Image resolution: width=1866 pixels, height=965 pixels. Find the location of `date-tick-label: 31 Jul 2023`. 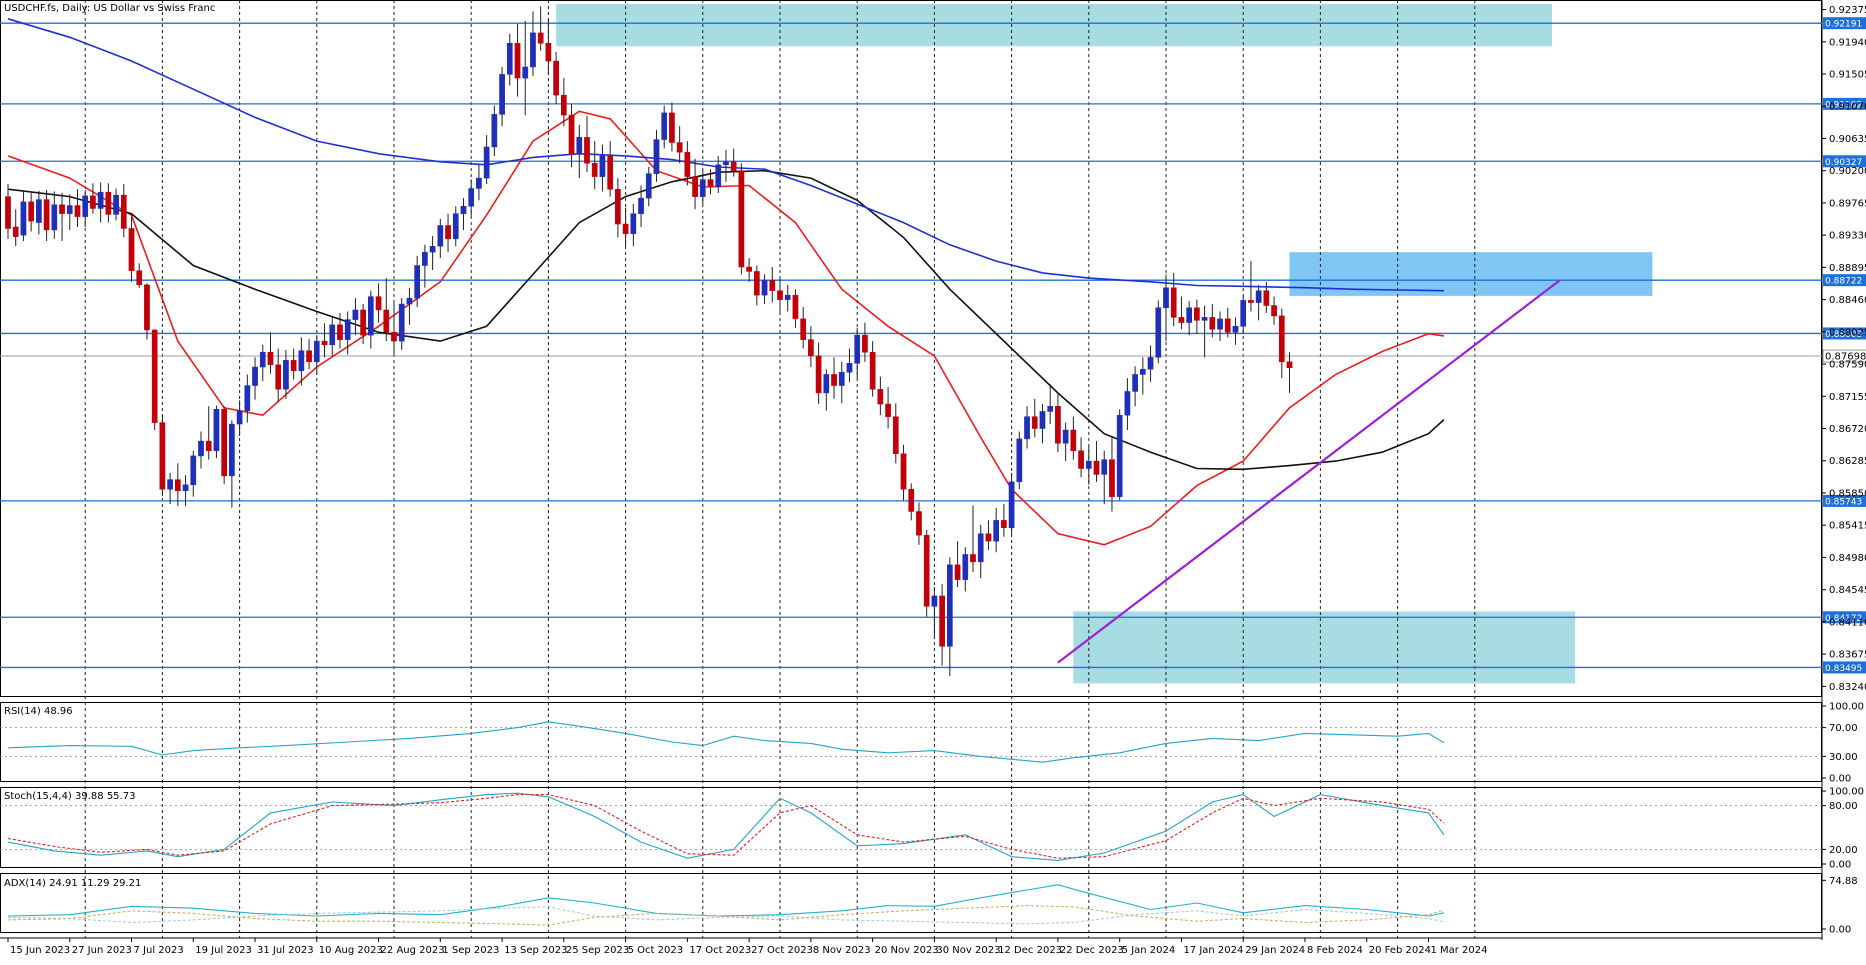

date-tick-label: 31 Jul 2023 is located at coordinates (285, 950).